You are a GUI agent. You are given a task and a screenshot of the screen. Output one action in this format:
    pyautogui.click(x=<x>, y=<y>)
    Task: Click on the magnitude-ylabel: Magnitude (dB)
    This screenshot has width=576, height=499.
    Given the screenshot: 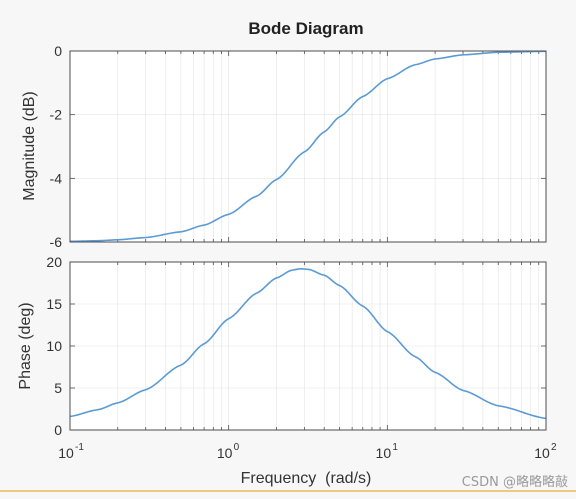 What is the action you would take?
    pyautogui.click(x=29, y=145)
    